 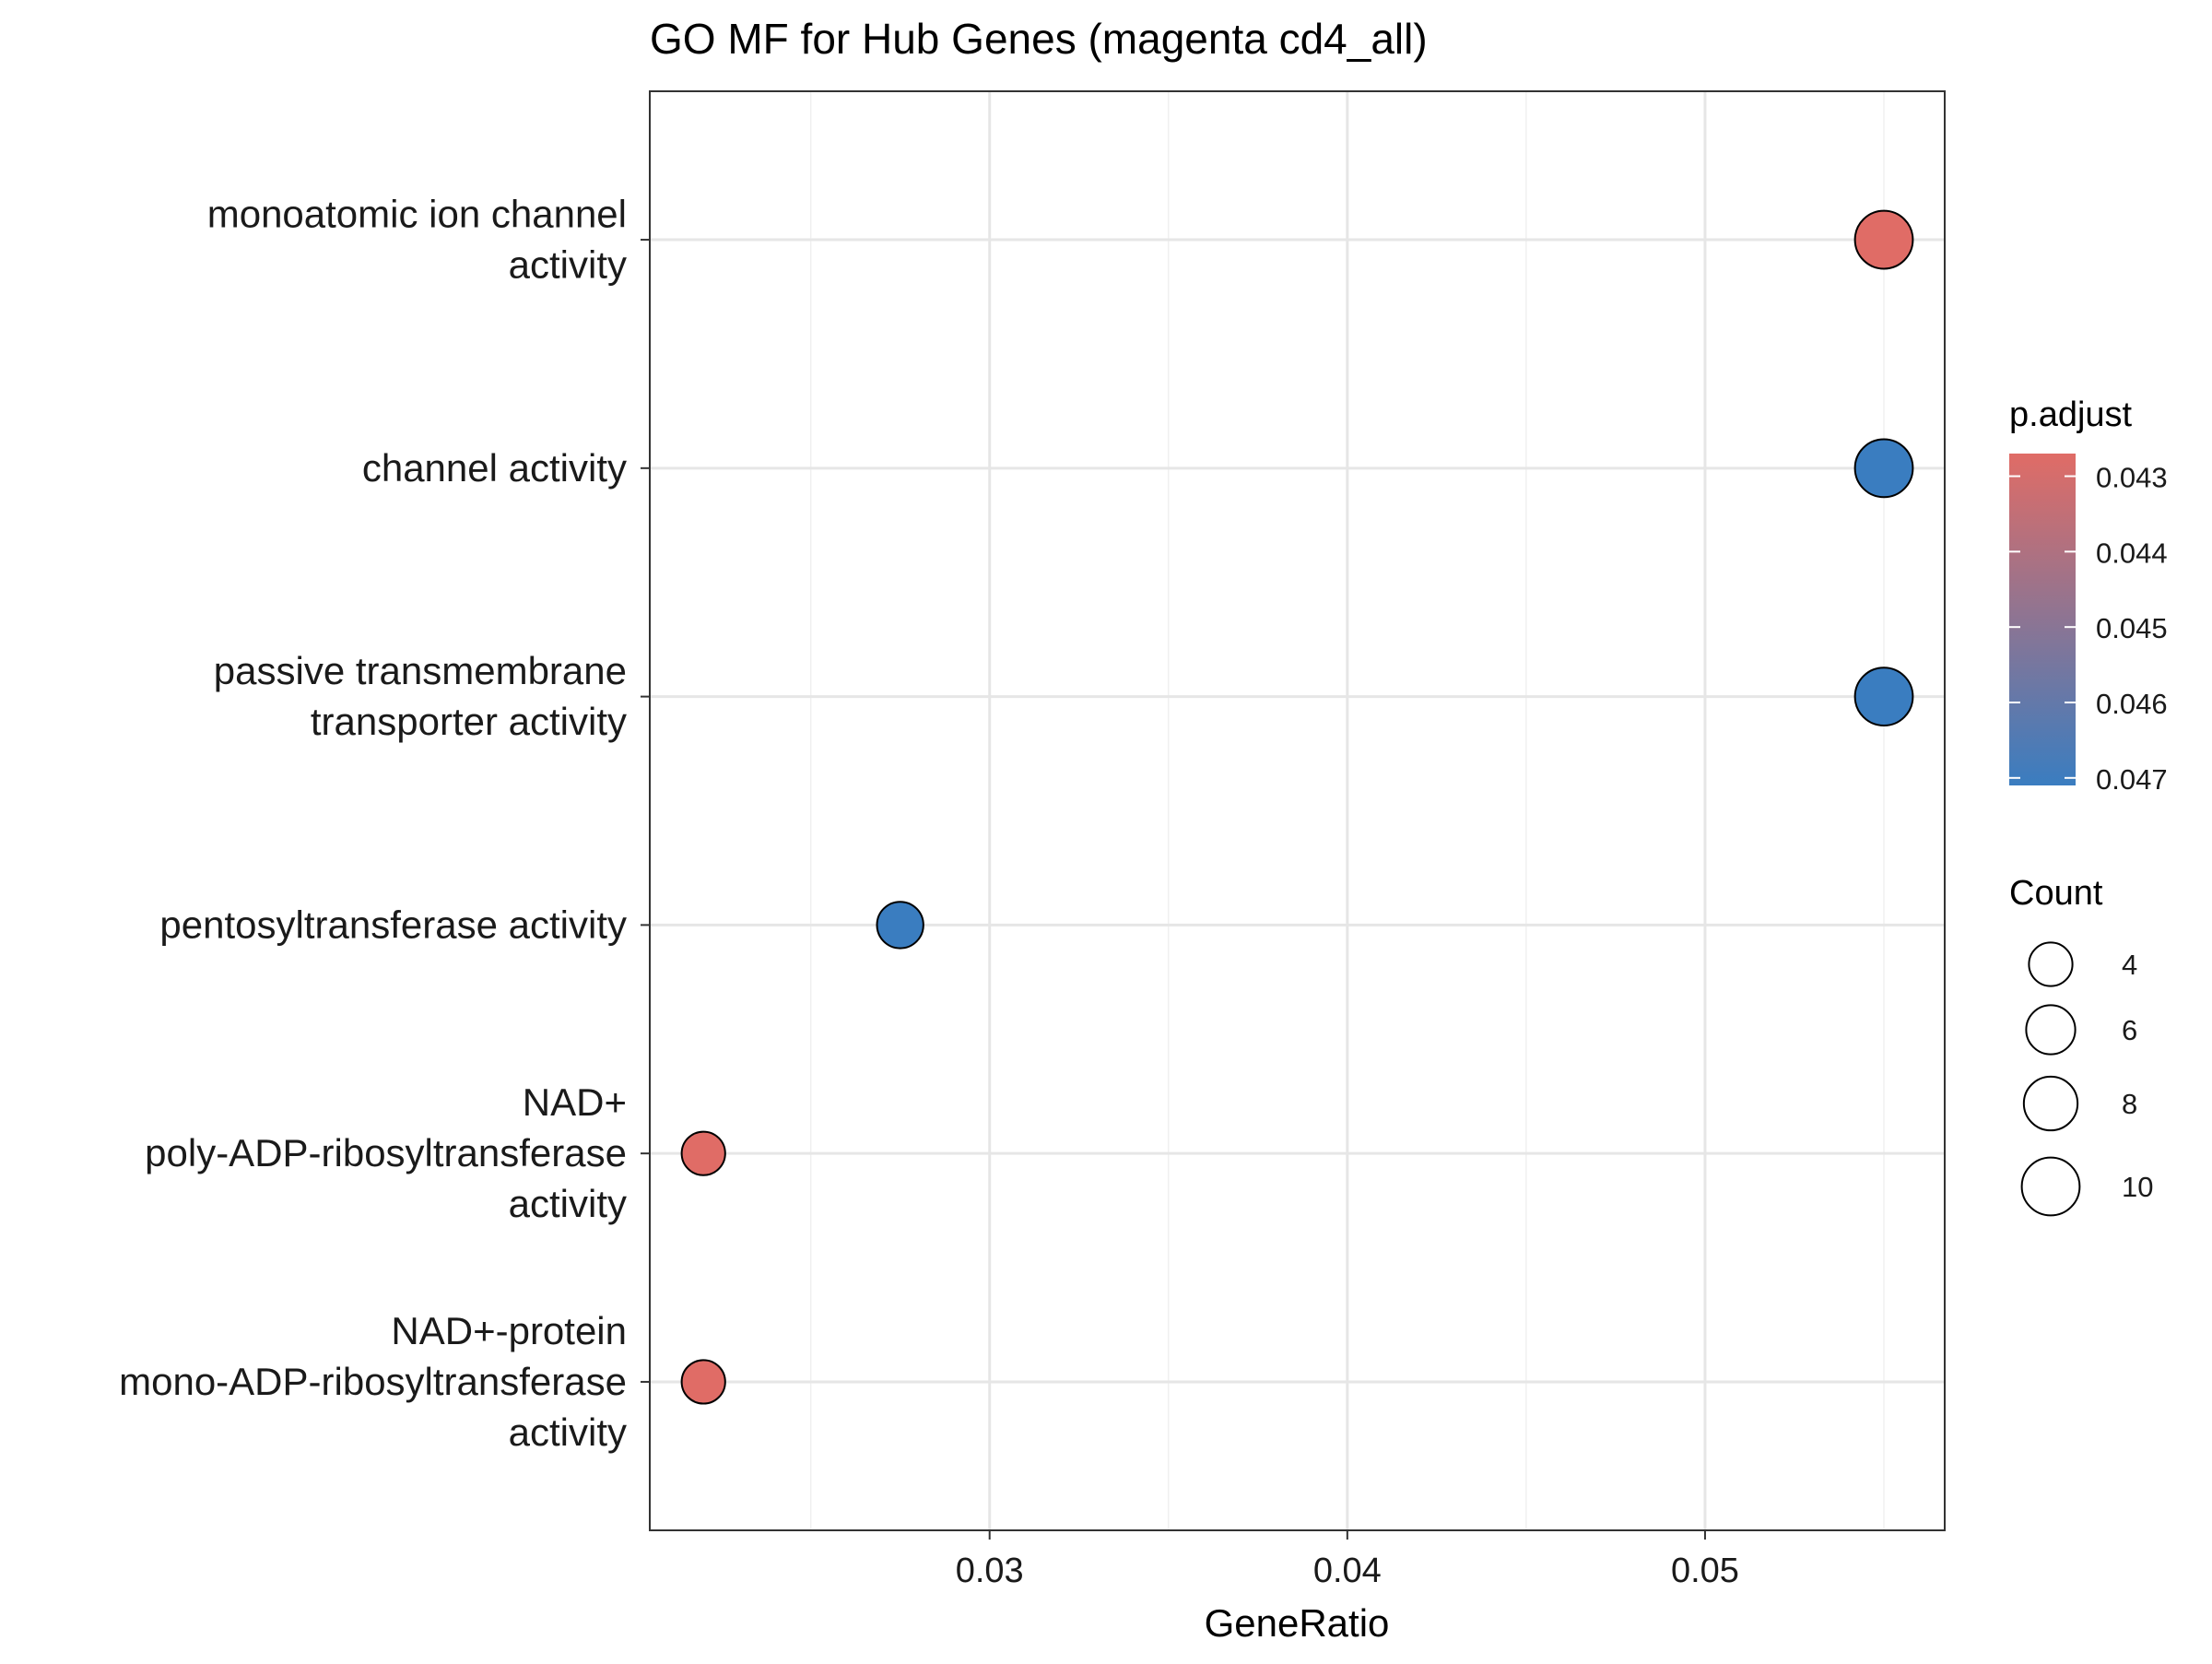 I want to click on color-bar-label: 0.045, so click(x=2132, y=628).